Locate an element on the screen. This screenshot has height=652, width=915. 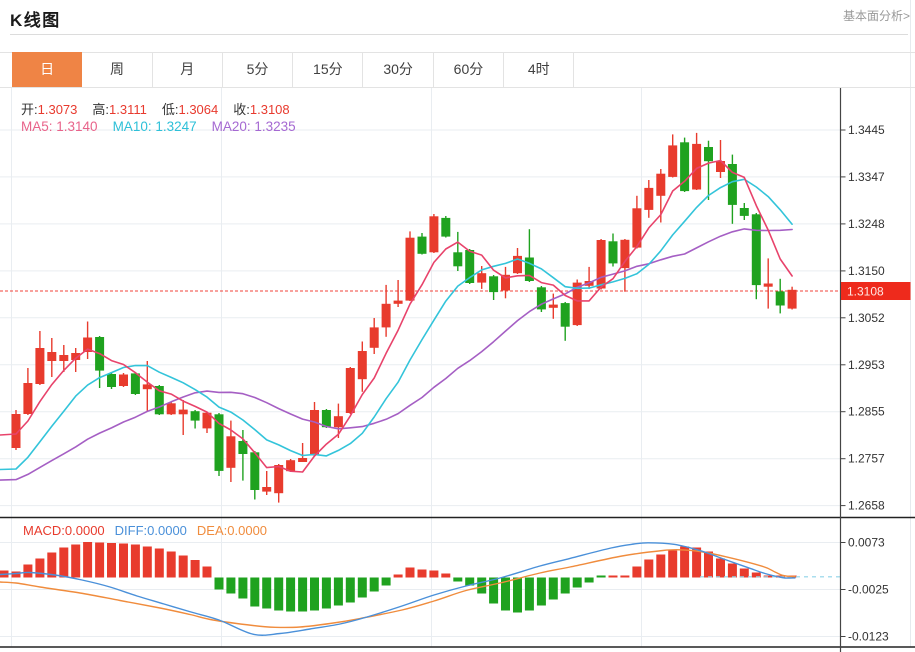
svg-text: -0.0025 is located at coordinates (868, 590).